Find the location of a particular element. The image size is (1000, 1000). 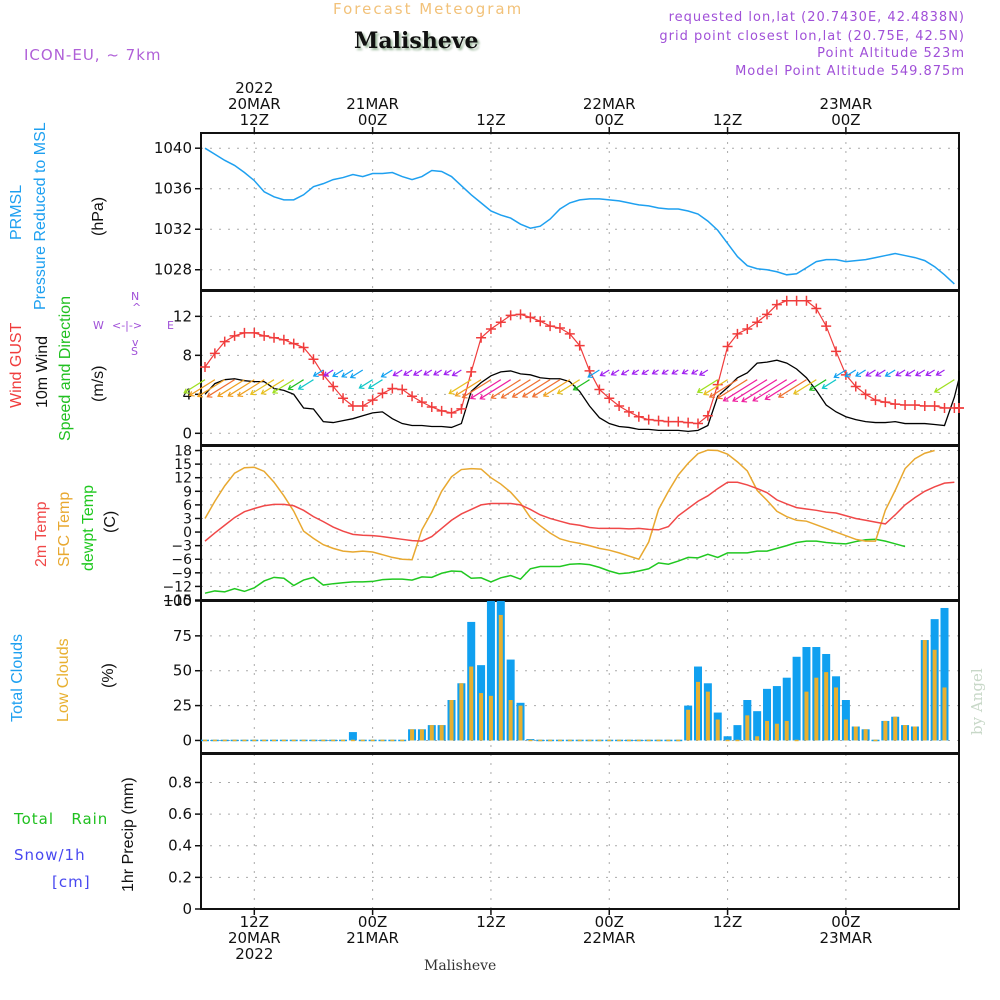

y-tick-label: 15 is located at coordinates (183, 465).